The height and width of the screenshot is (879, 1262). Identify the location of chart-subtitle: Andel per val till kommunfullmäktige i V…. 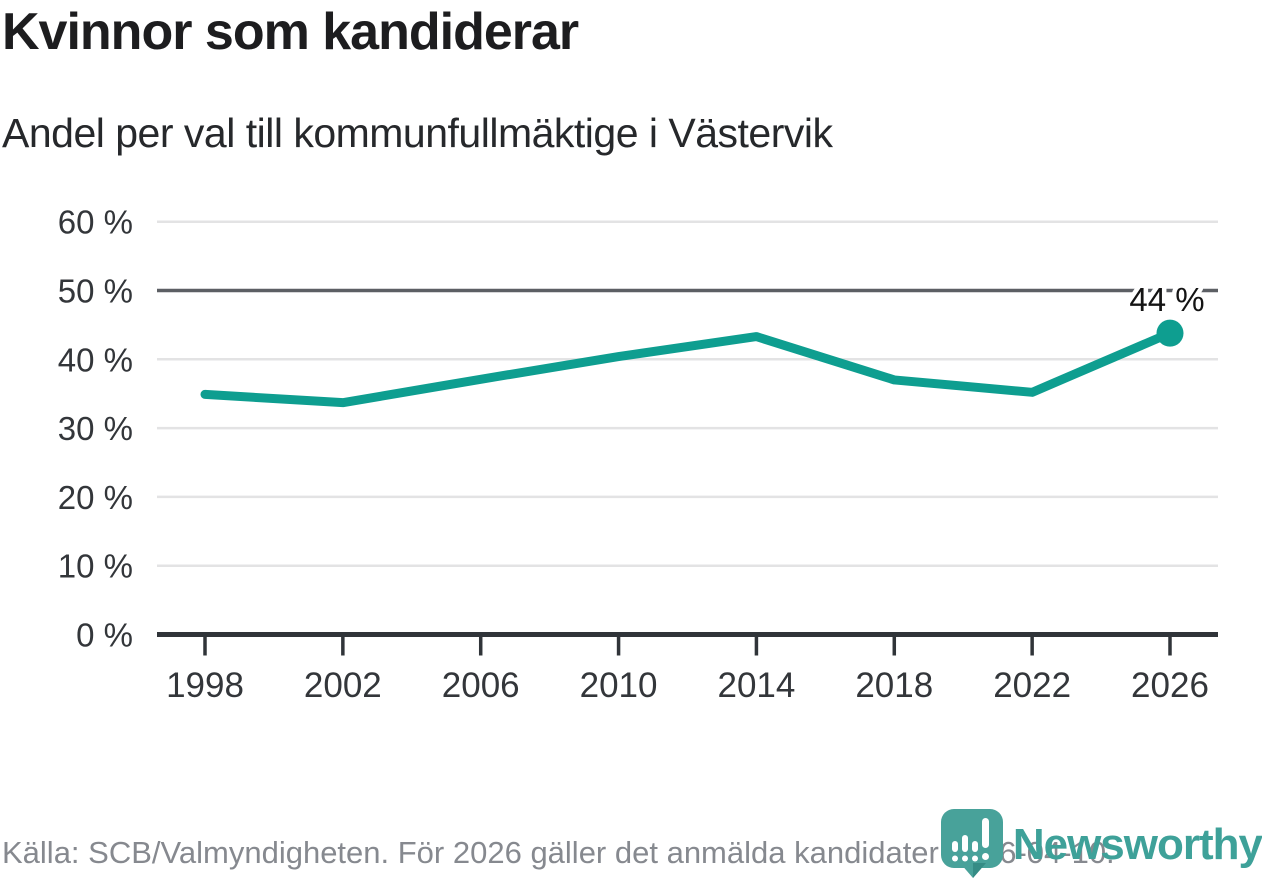
(417, 133).